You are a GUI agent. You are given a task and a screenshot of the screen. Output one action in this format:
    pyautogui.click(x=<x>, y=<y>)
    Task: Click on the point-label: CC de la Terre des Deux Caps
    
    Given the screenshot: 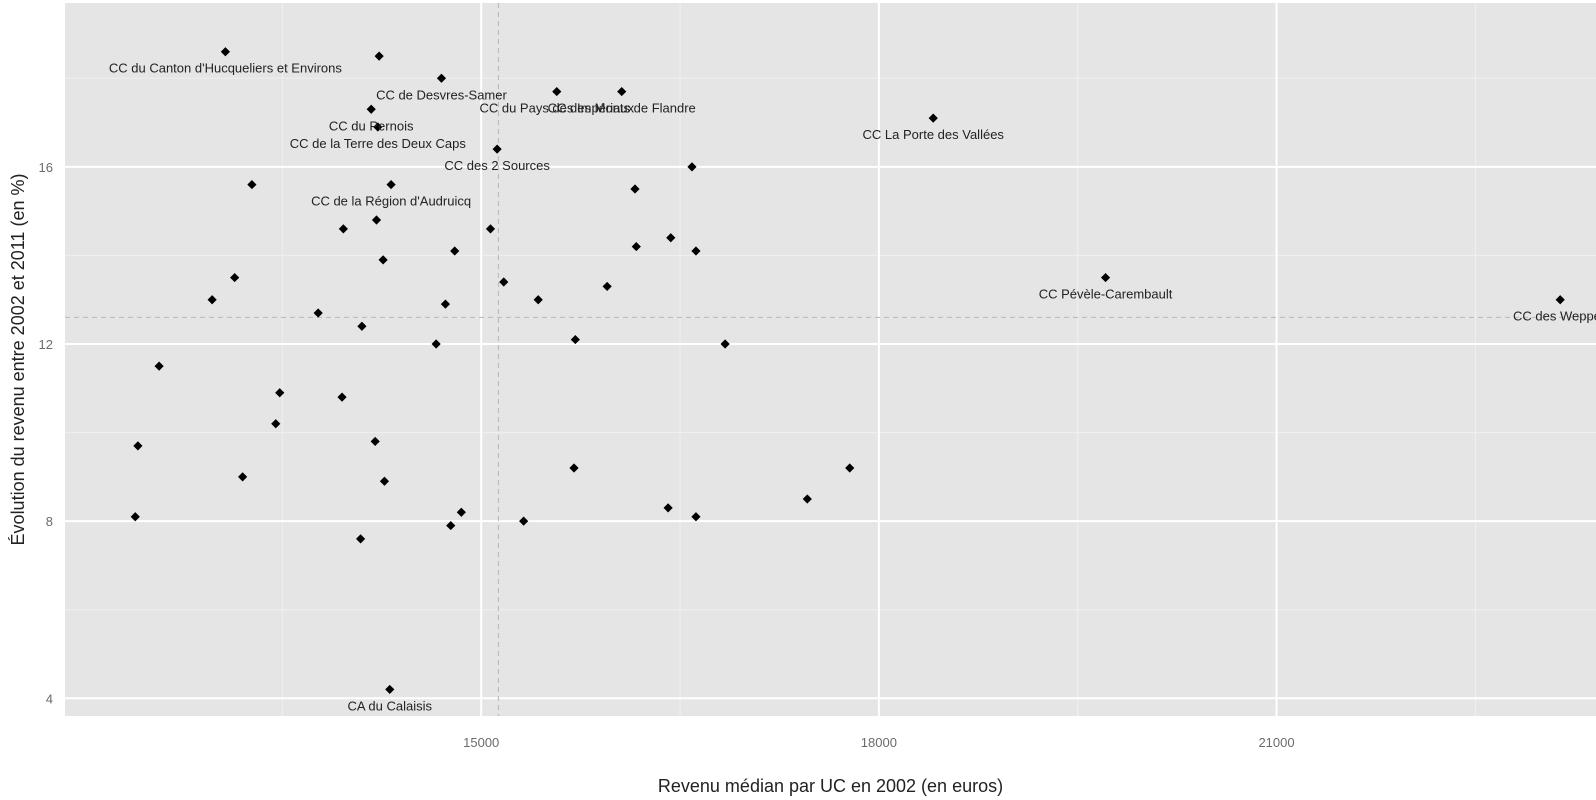 What is the action you would take?
    pyautogui.click(x=378, y=143)
    